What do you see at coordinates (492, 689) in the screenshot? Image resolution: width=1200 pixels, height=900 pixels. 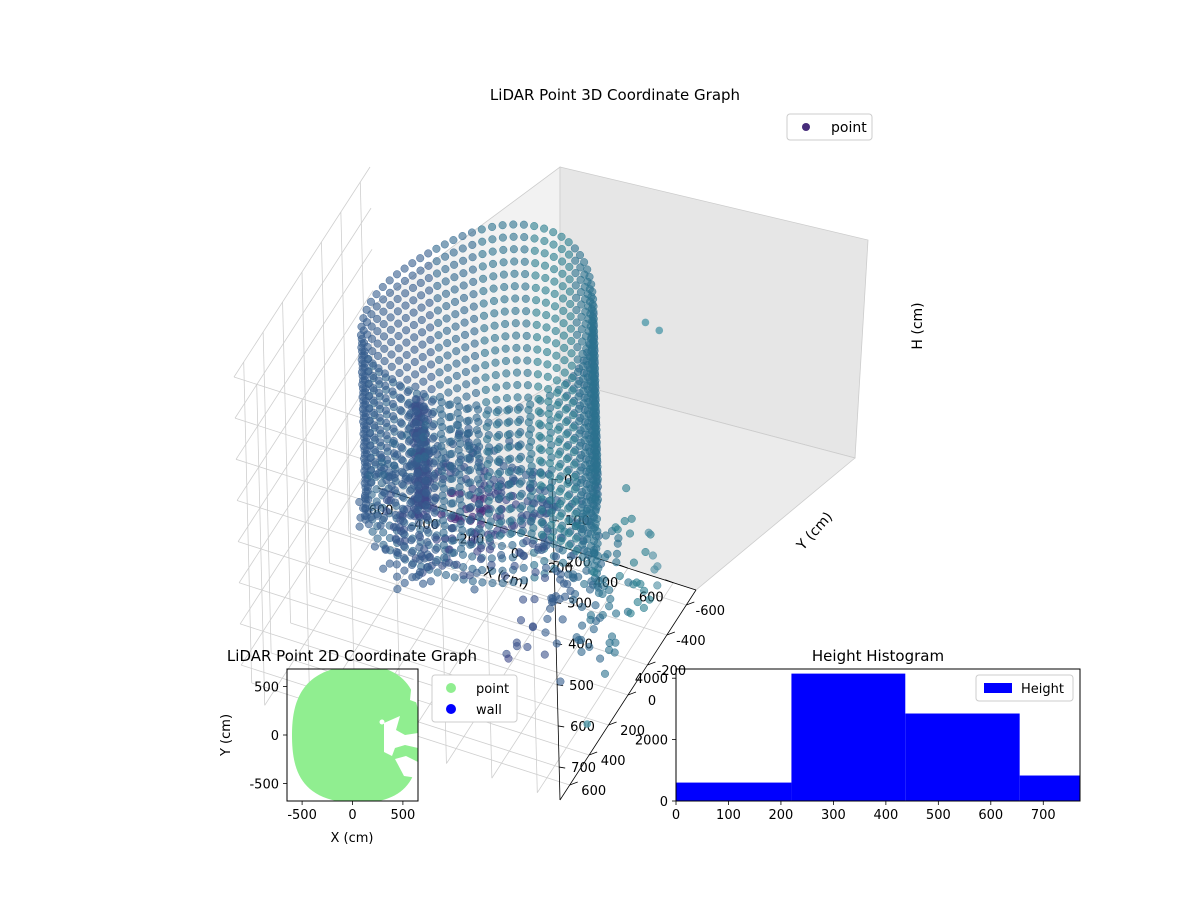 I see `legend-label-point-2d: point` at bounding box center [492, 689].